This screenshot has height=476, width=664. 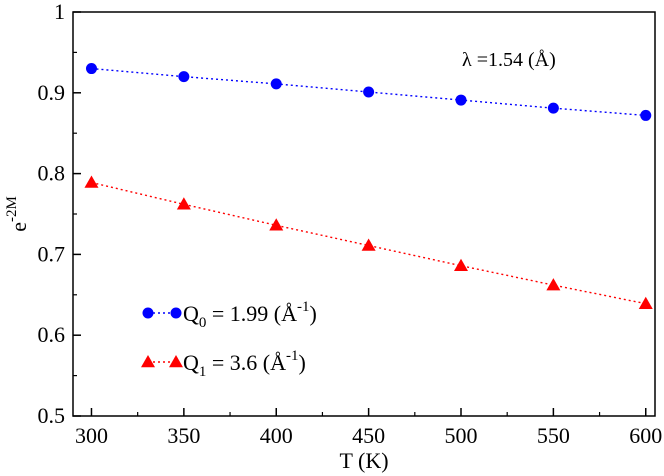 What do you see at coordinates (645, 435) in the screenshot?
I see `x-tick-label: 600` at bounding box center [645, 435].